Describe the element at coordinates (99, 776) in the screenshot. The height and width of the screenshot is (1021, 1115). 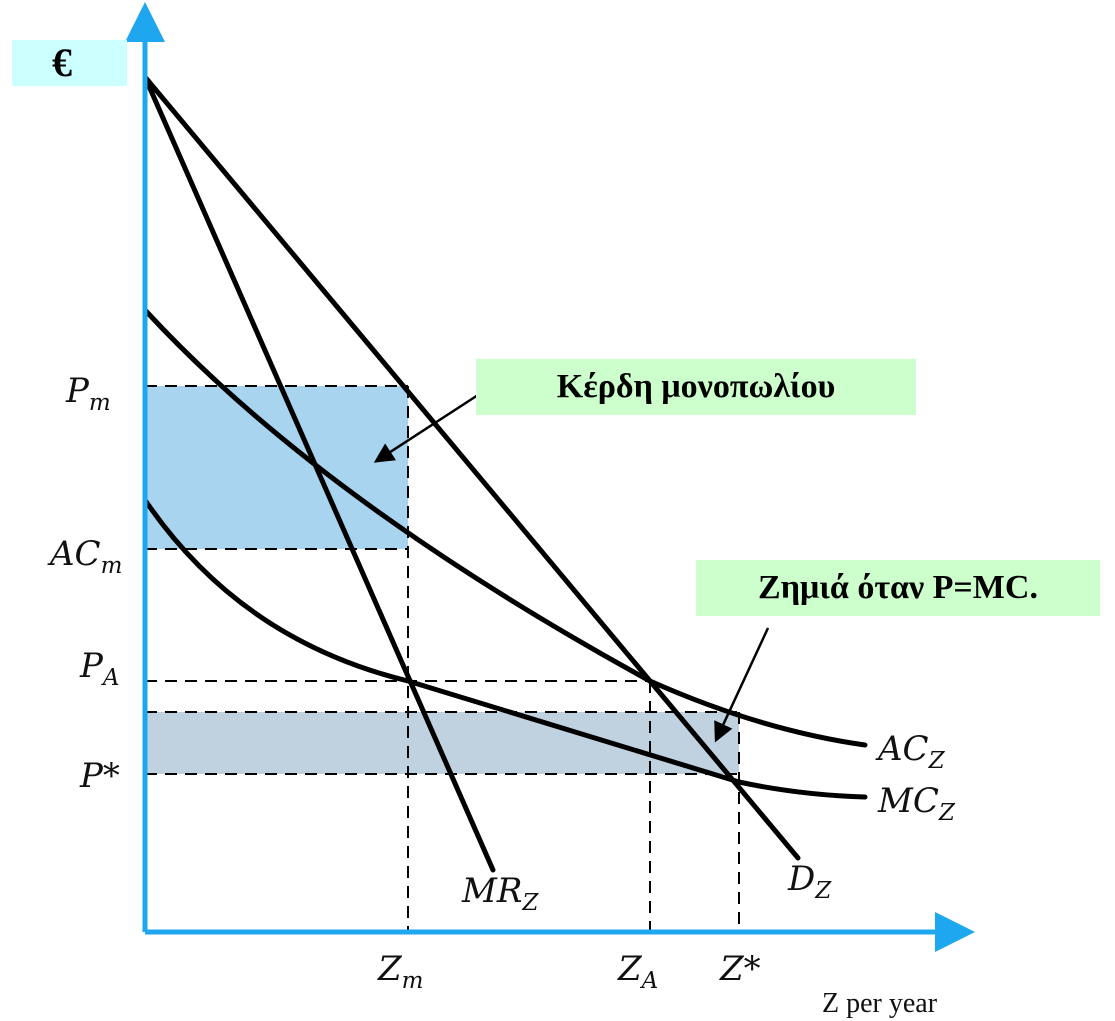
I see `label-pstar: P*` at that location.